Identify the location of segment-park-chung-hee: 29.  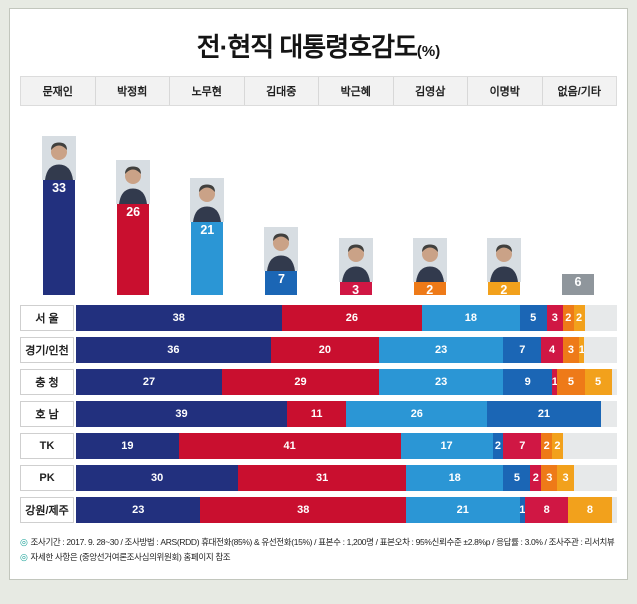
(300, 382).